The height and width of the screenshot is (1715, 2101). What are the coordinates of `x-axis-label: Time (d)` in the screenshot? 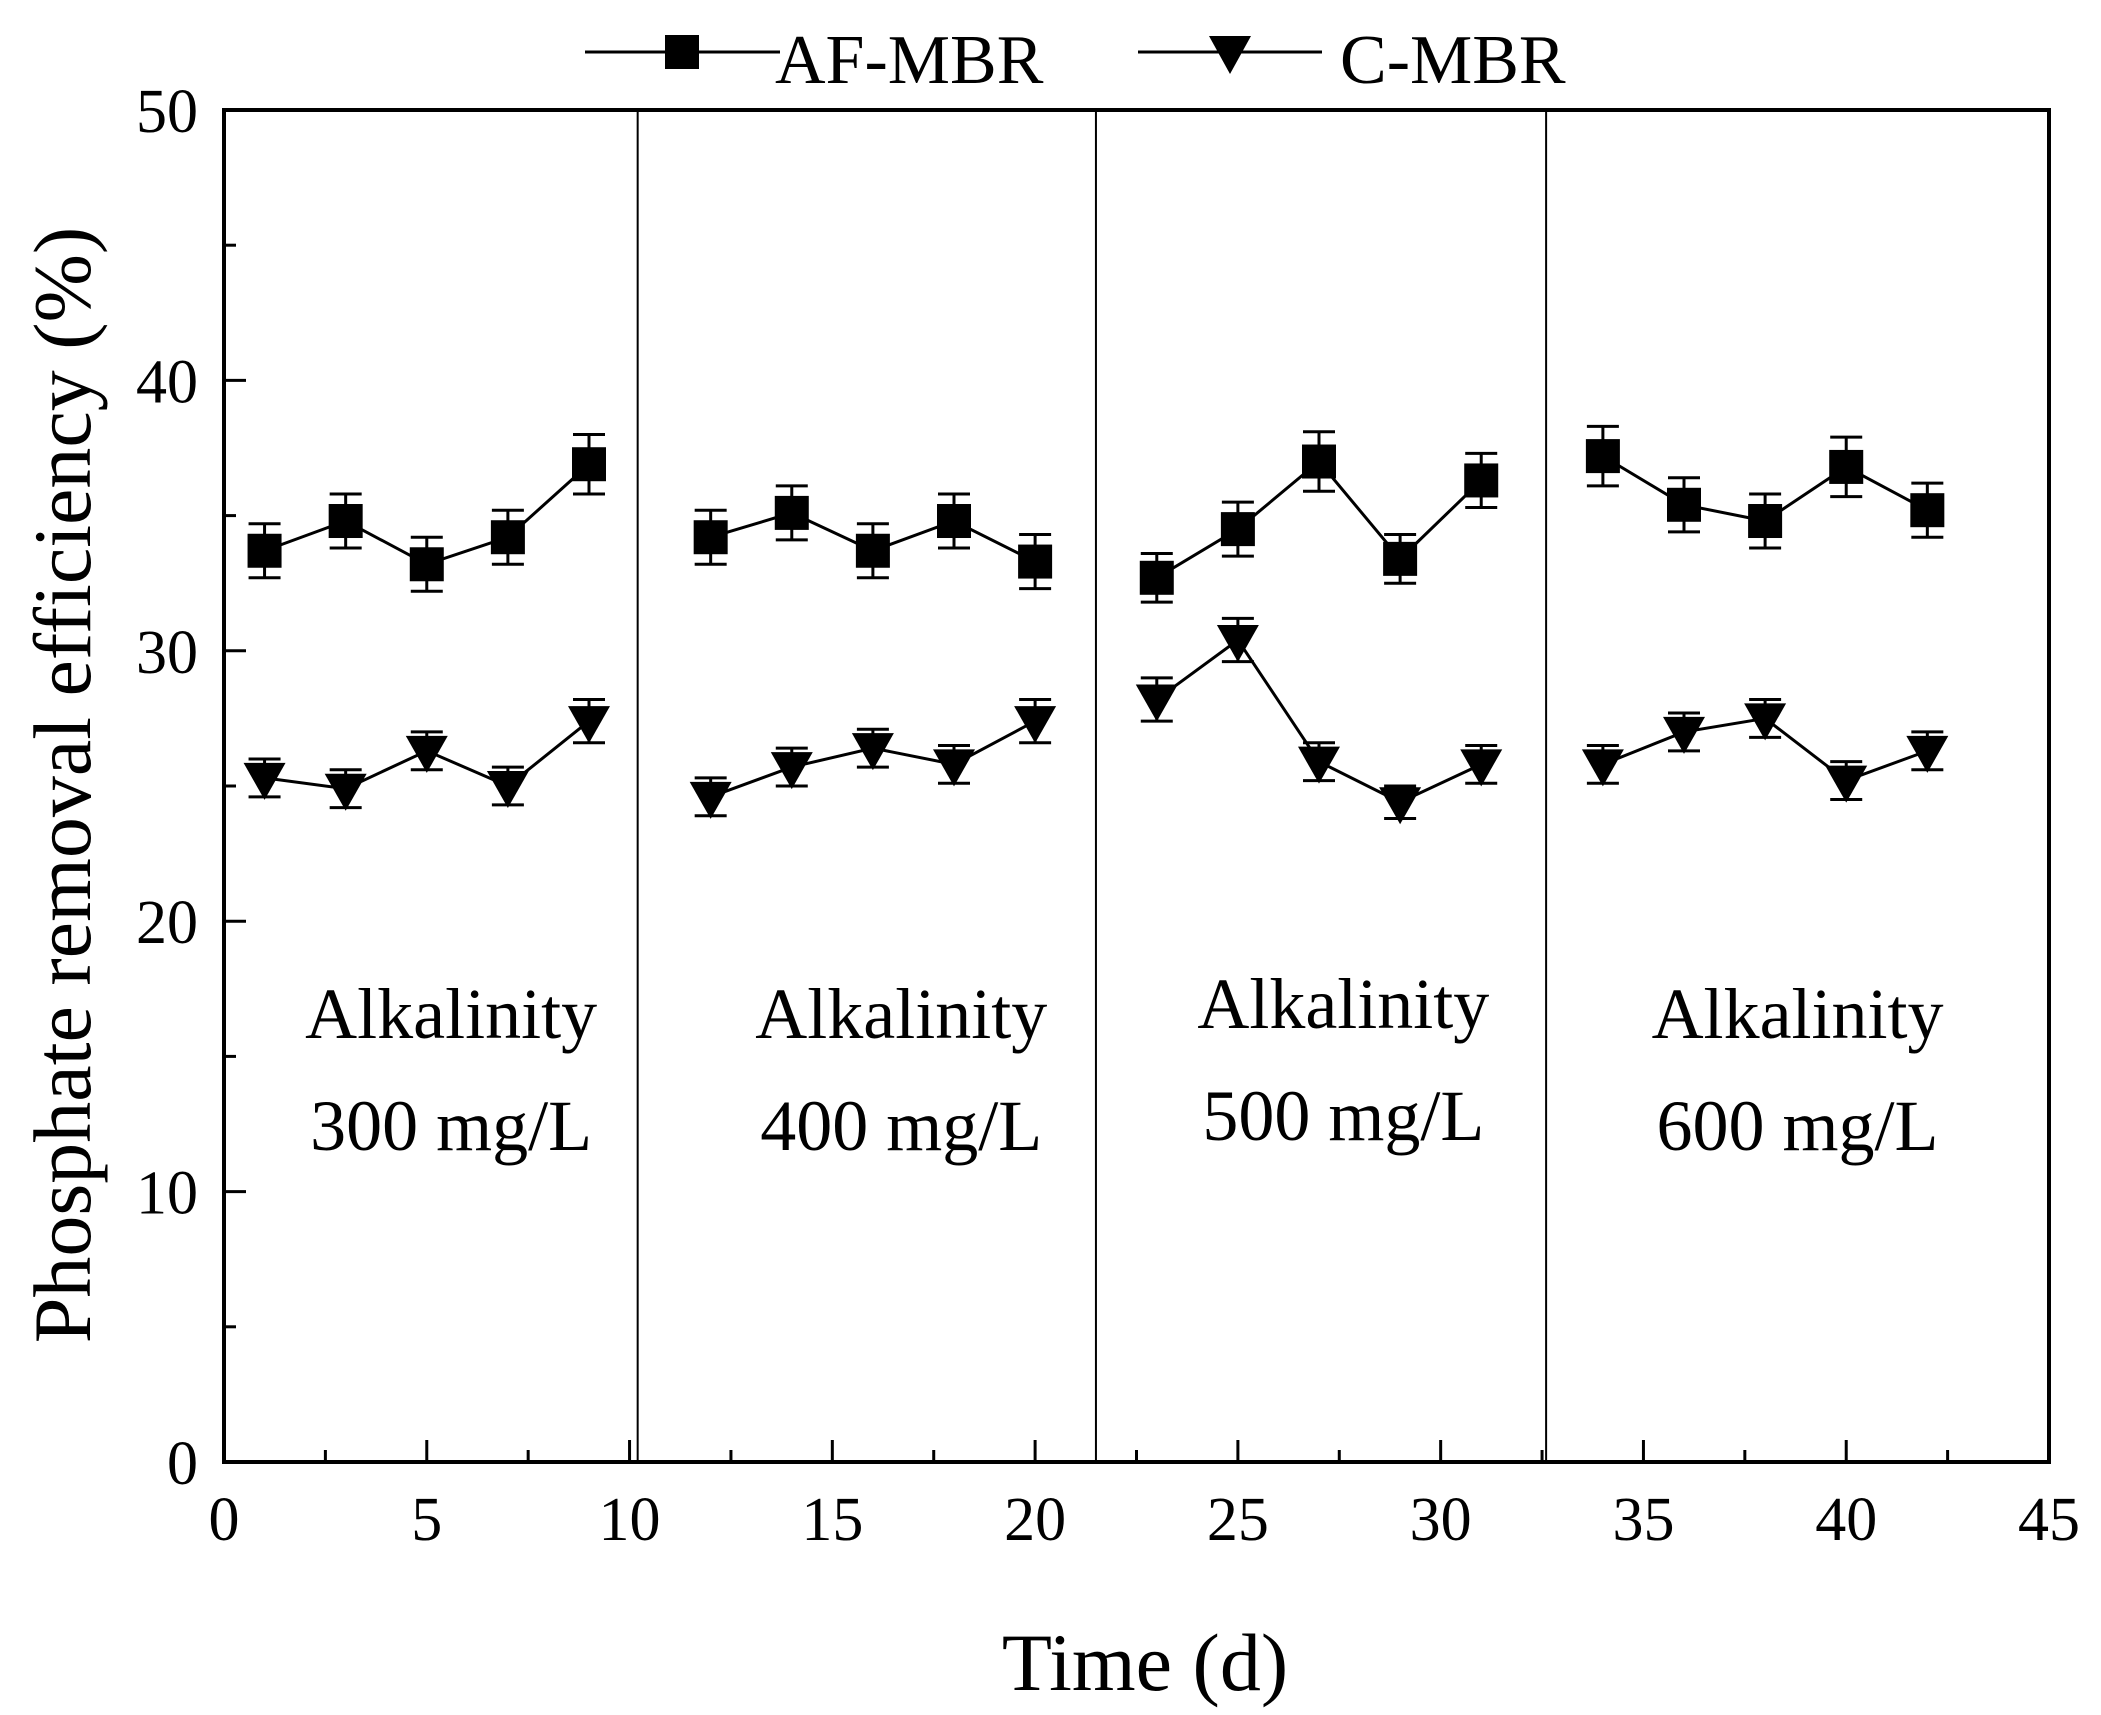 It's located at (1145, 1662).